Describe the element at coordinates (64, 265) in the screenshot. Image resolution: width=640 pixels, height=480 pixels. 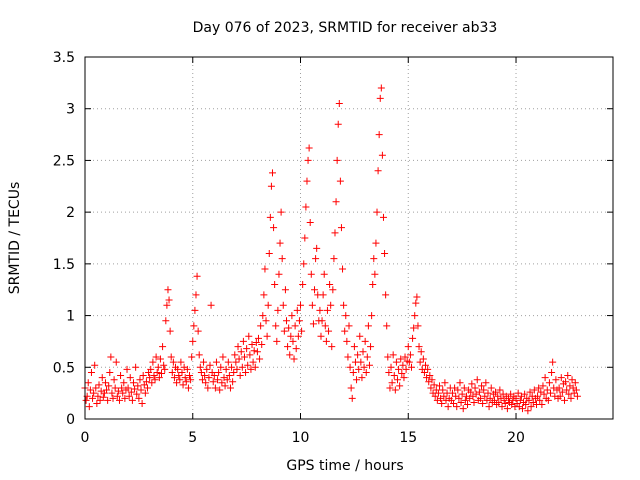
I see `y-tick-label: 1.5` at that location.